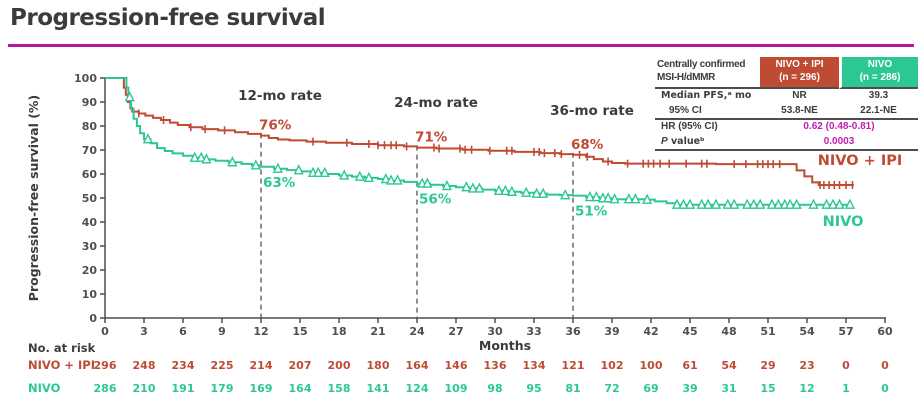  Describe the element at coordinates (222, 388) in the screenshot. I see `at-risk-value: 179` at that location.